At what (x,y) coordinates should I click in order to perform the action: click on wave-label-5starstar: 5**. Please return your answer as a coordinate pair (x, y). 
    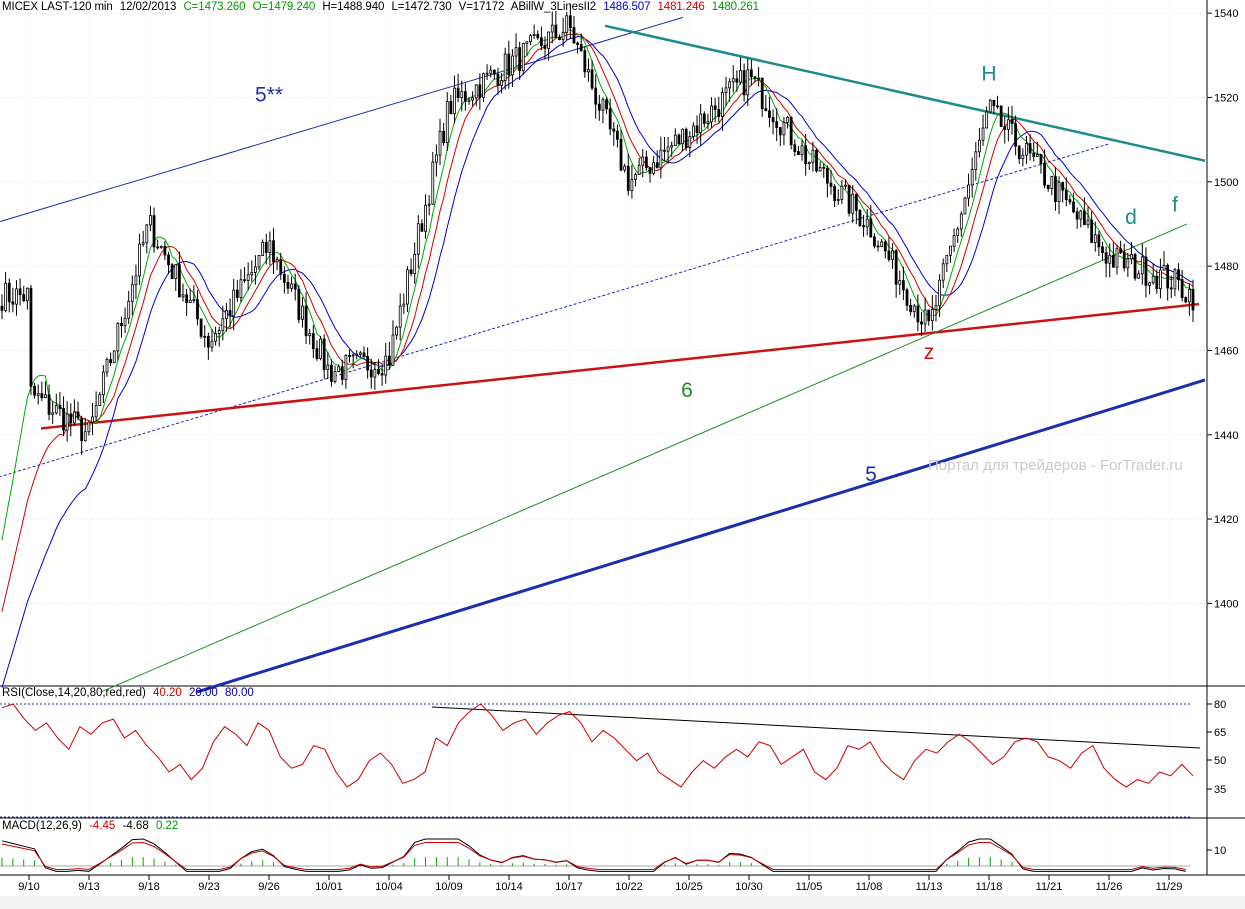
    Looking at the image, I should click on (269, 95).